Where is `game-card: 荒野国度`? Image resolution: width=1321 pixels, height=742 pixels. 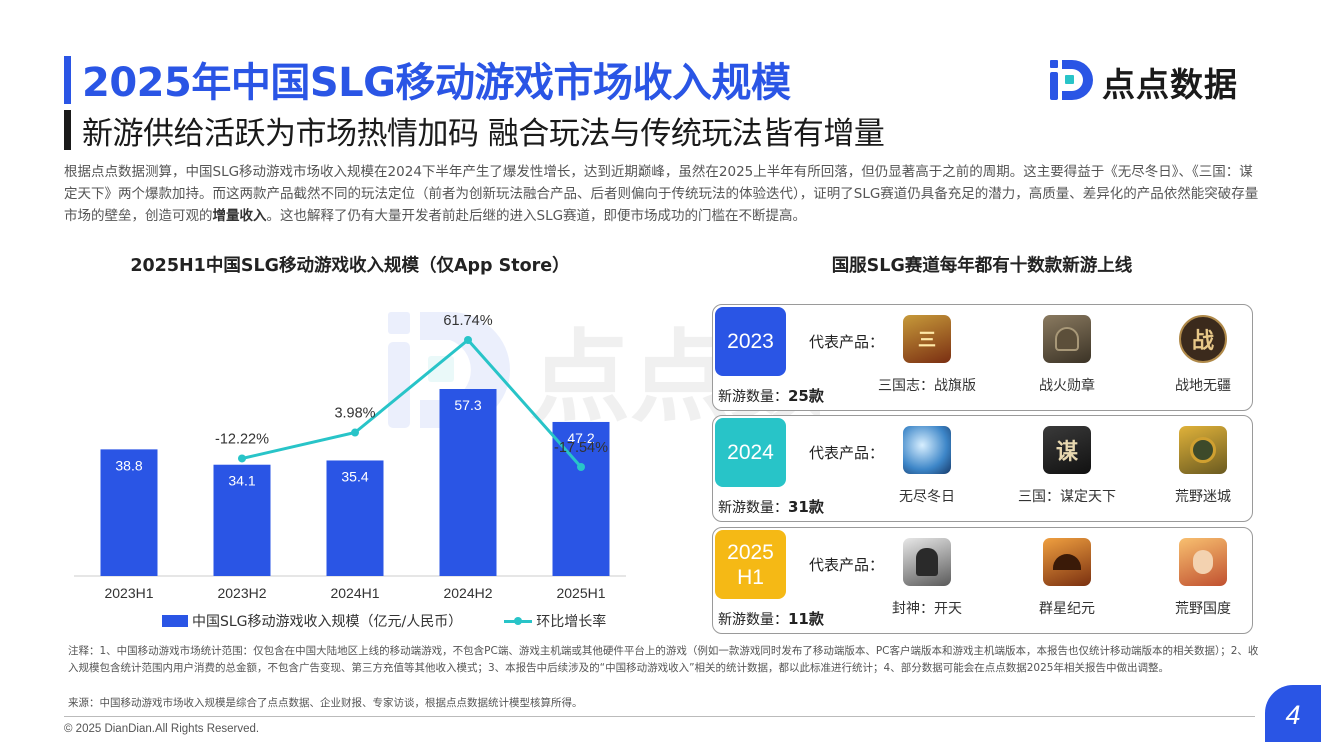 game-card: 荒野国度 is located at coordinates (1203, 578).